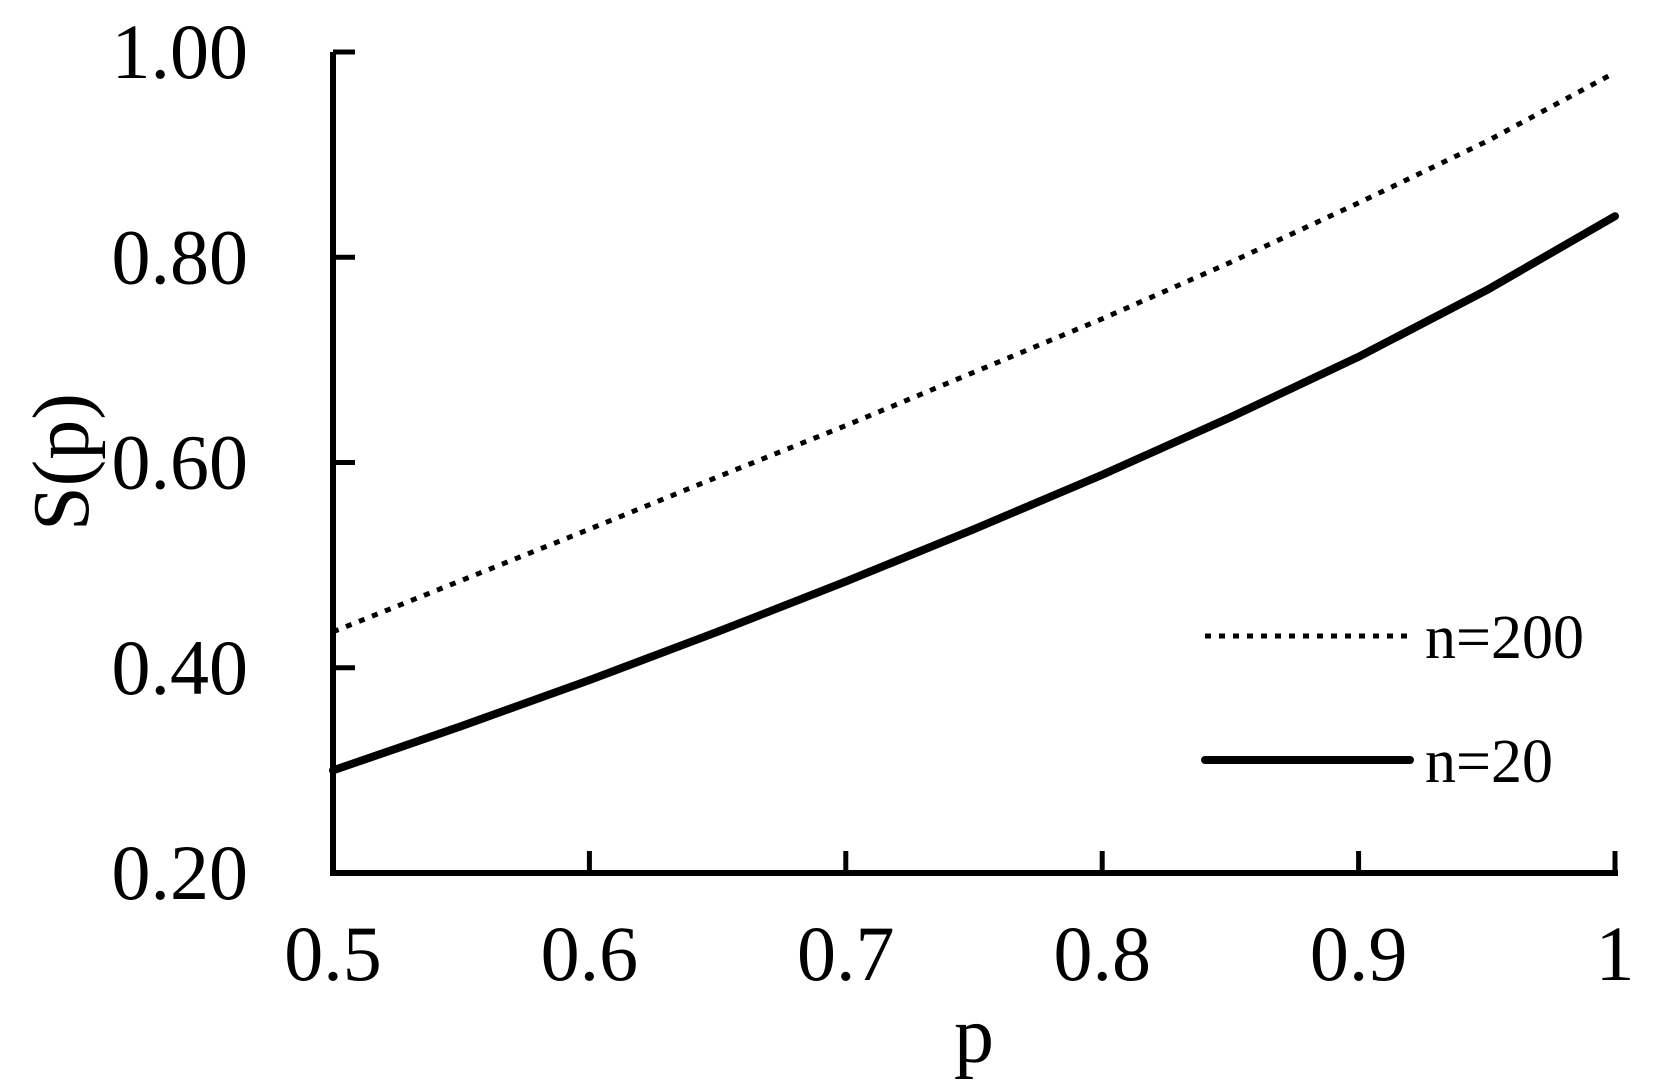 The width and height of the screenshot is (1659, 1092). What do you see at coordinates (1615, 953) in the screenshot?
I see `x-tick-label: 1` at bounding box center [1615, 953].